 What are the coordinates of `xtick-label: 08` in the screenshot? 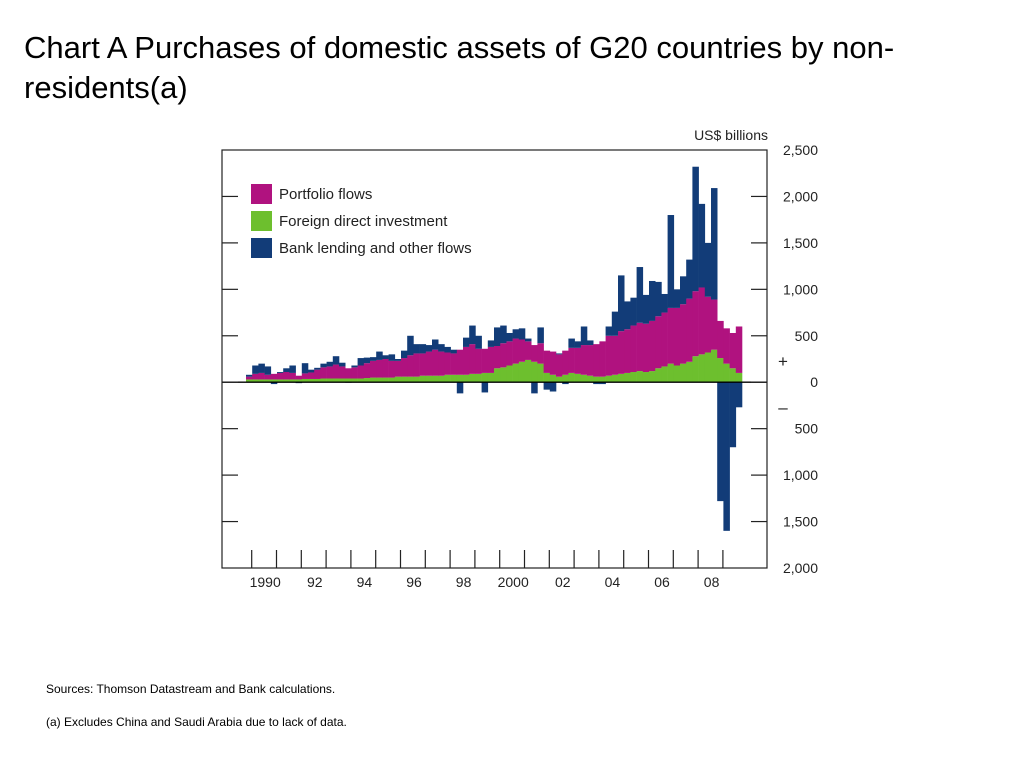 It's located at (712, 582).